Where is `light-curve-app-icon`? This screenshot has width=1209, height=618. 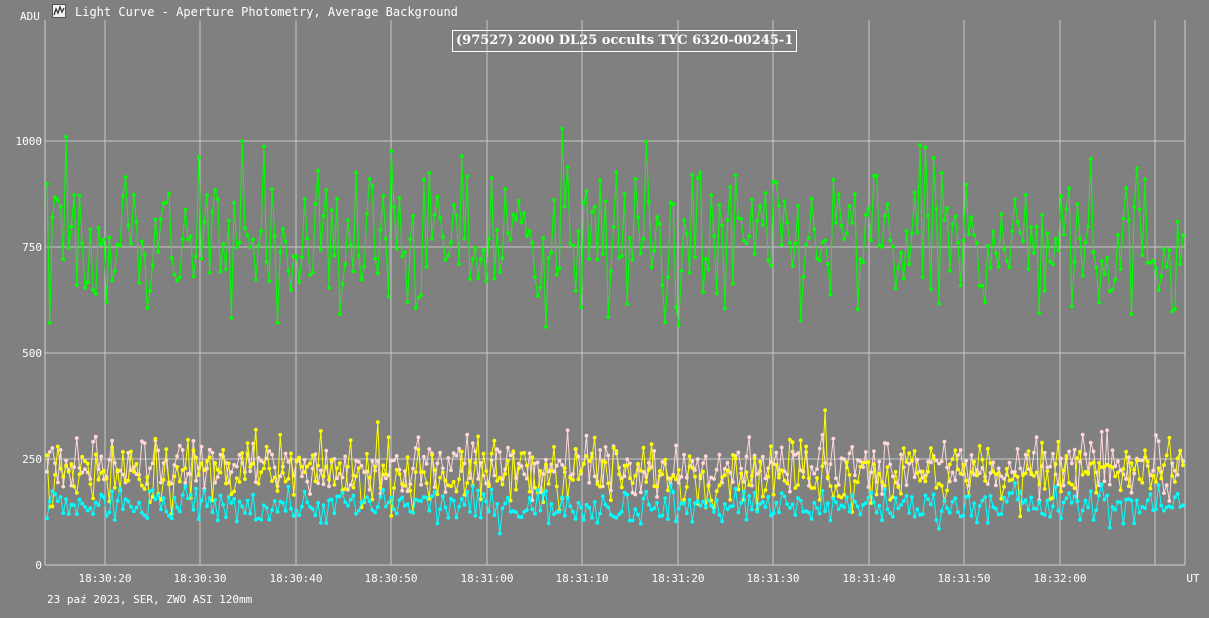 light-curve-app-icon is located at coordinates (59, 11).